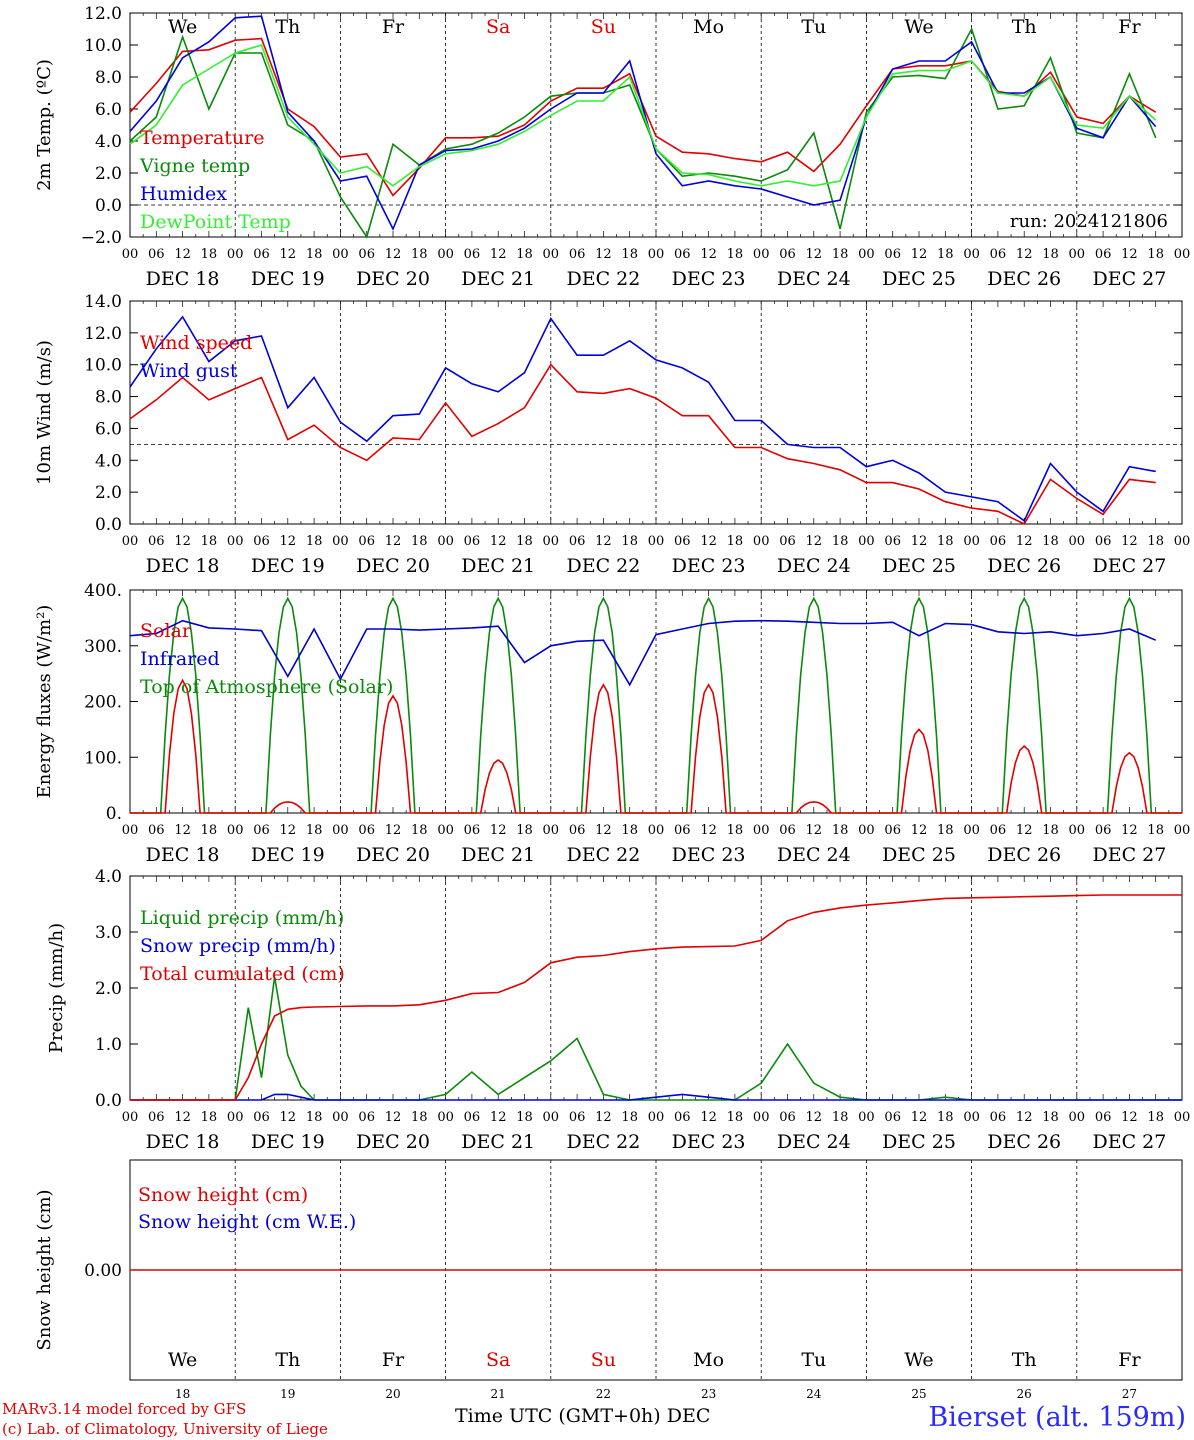 The image size is (1194, 1440). I want to click on day-label-bottom: Mo, so click(708, 1360).